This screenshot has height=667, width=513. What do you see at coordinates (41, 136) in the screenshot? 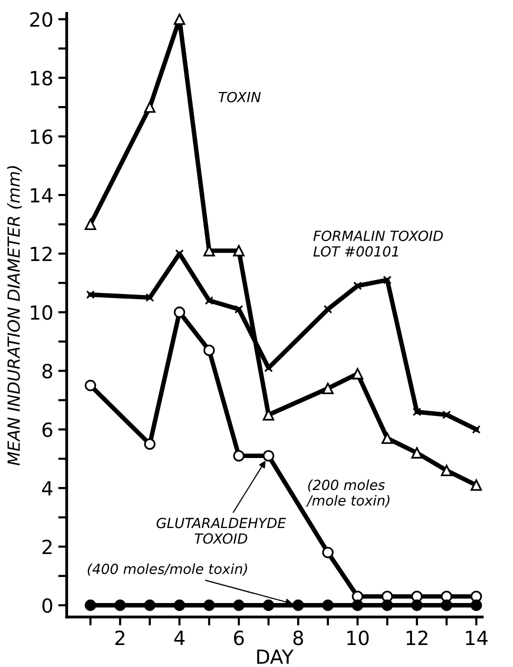
I see `y-tick-label: 16` at bounding box center [41, 136].